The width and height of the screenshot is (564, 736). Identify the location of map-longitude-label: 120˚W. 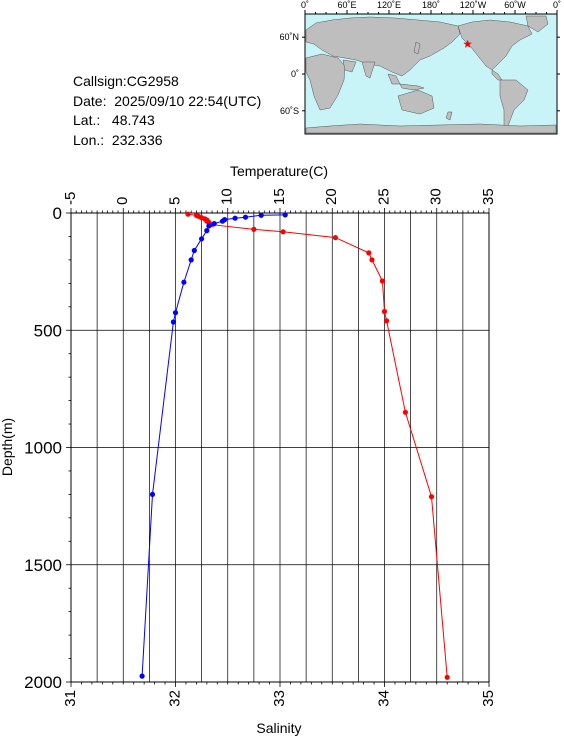
(473, 5).